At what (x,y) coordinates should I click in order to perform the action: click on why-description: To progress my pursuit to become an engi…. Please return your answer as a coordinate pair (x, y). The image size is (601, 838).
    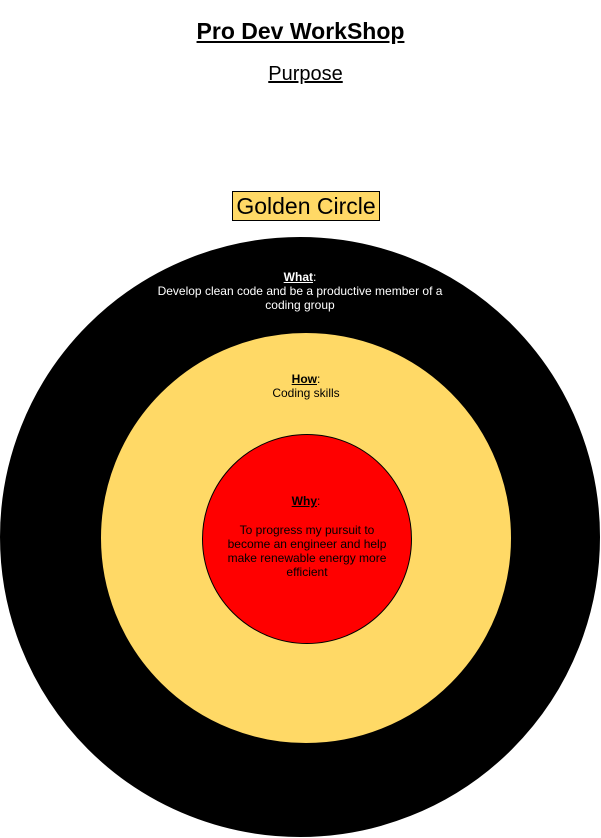
    Looking at the image, I should click on (307, 551).